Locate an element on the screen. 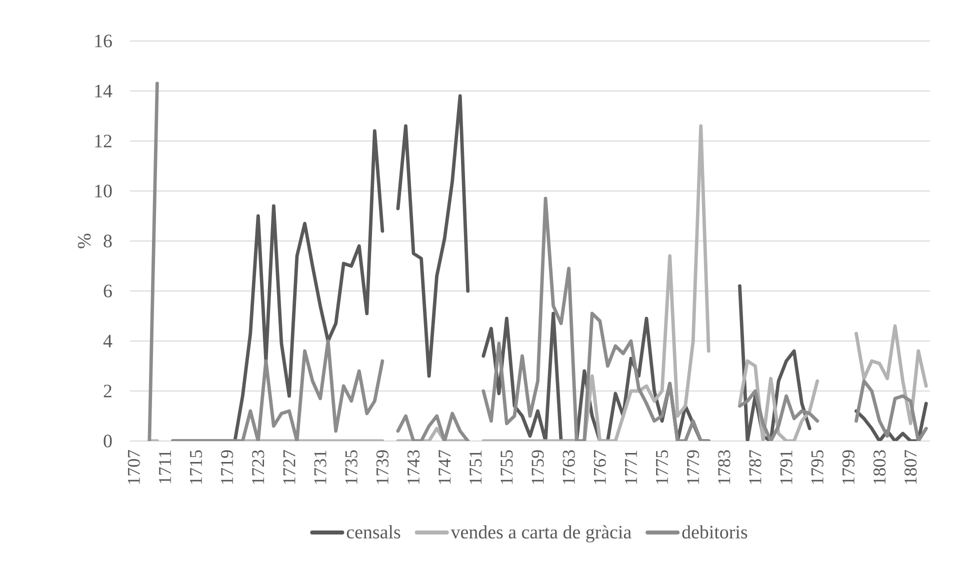 This screenshot has height=580, width=954. x-tick-label: 1739 is located at coordinates (382, 467).